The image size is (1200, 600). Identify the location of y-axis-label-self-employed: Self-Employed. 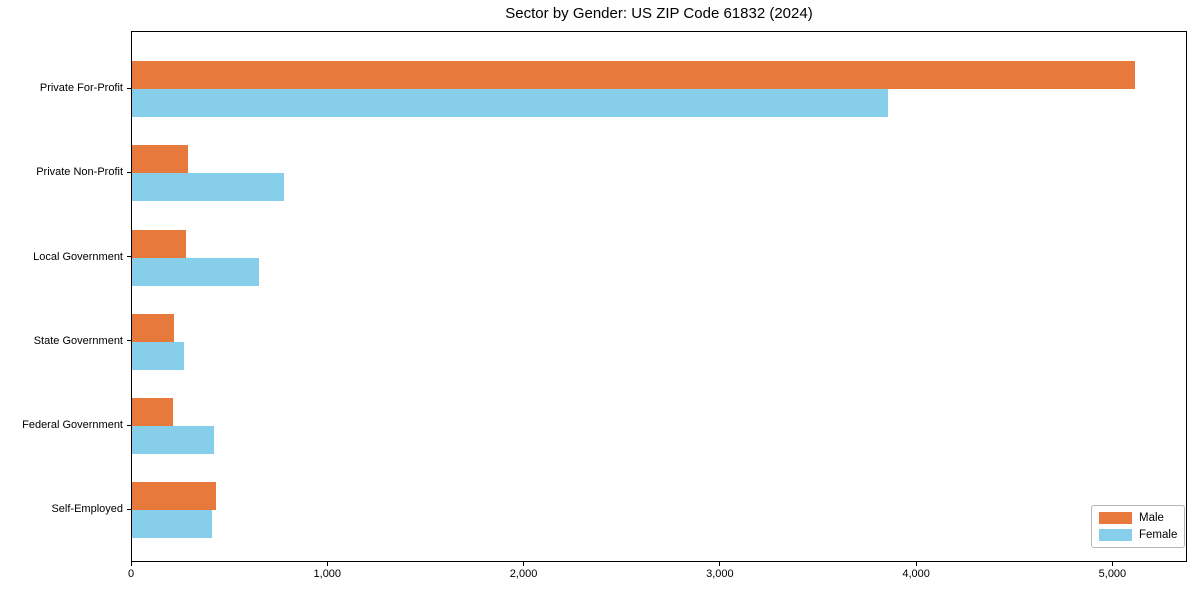
(87, 509).